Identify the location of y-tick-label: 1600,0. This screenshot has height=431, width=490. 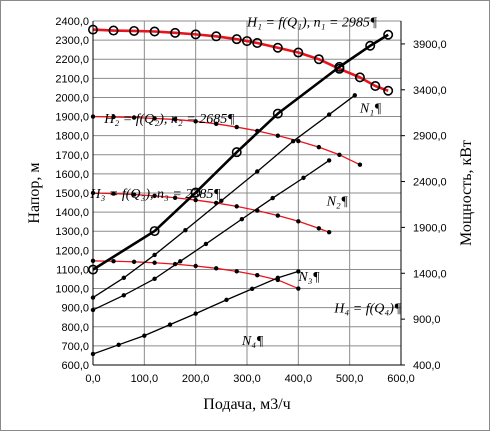
(72, 175).